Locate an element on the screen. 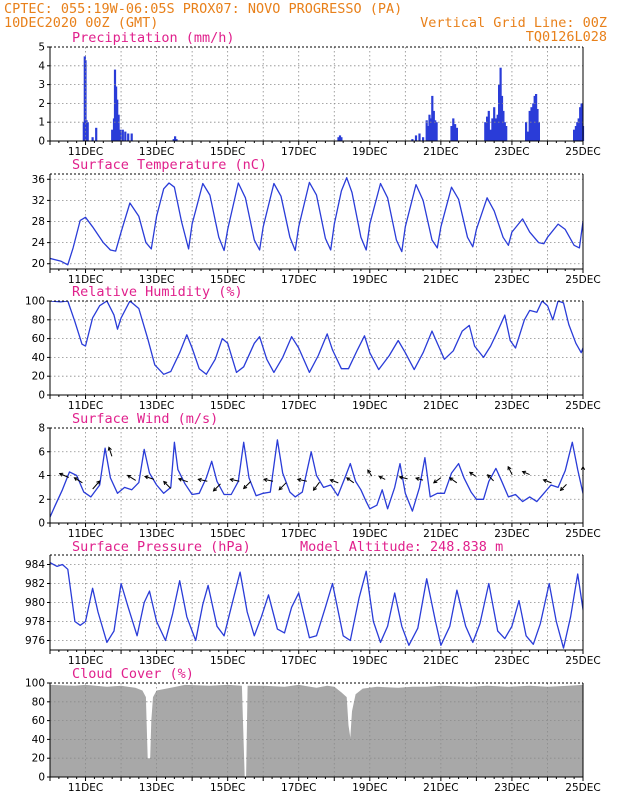 Image resolution: width=618 pixels, height=800 pixels. y-tick-label-2-100: 100 is located at coordinates (35, 302).